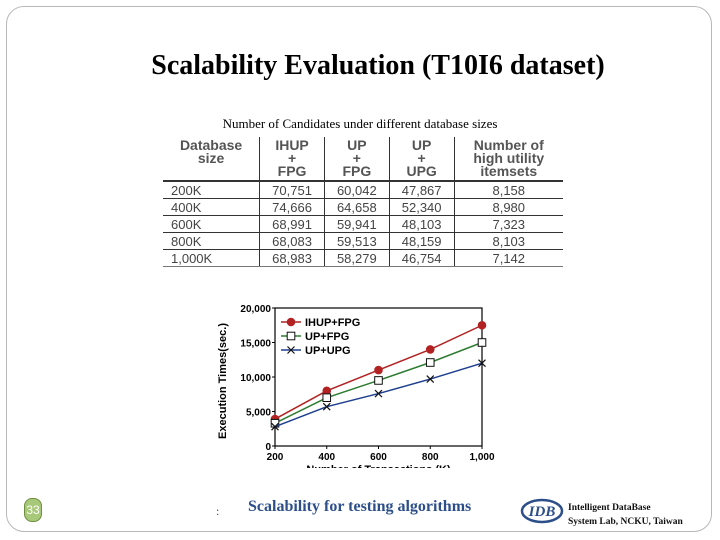 This screenshot has height=540, width=720. I want to click on table-header-cell: IHUP + FPG, so click(292, 159).